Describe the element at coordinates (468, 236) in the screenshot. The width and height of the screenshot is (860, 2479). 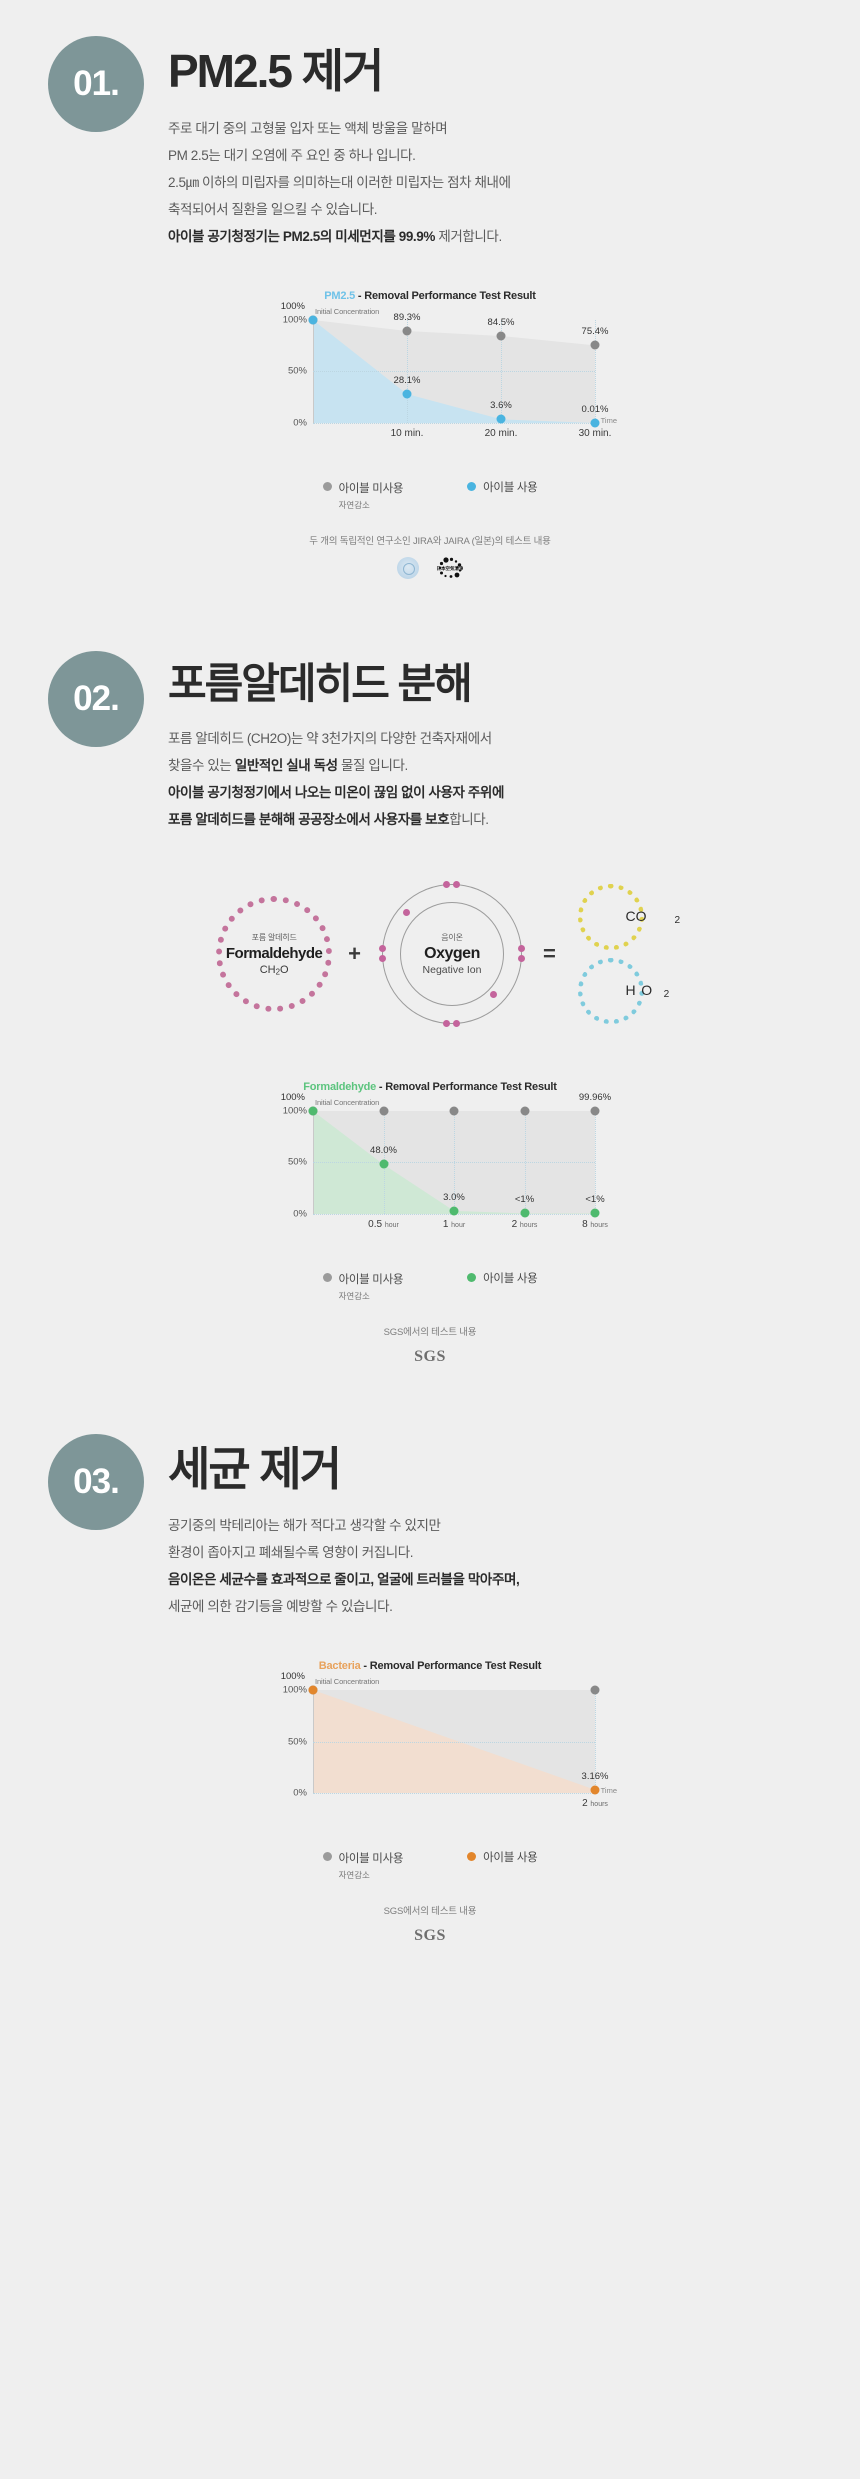
I see `body-bold-rest: 제거합니다.` at that location.